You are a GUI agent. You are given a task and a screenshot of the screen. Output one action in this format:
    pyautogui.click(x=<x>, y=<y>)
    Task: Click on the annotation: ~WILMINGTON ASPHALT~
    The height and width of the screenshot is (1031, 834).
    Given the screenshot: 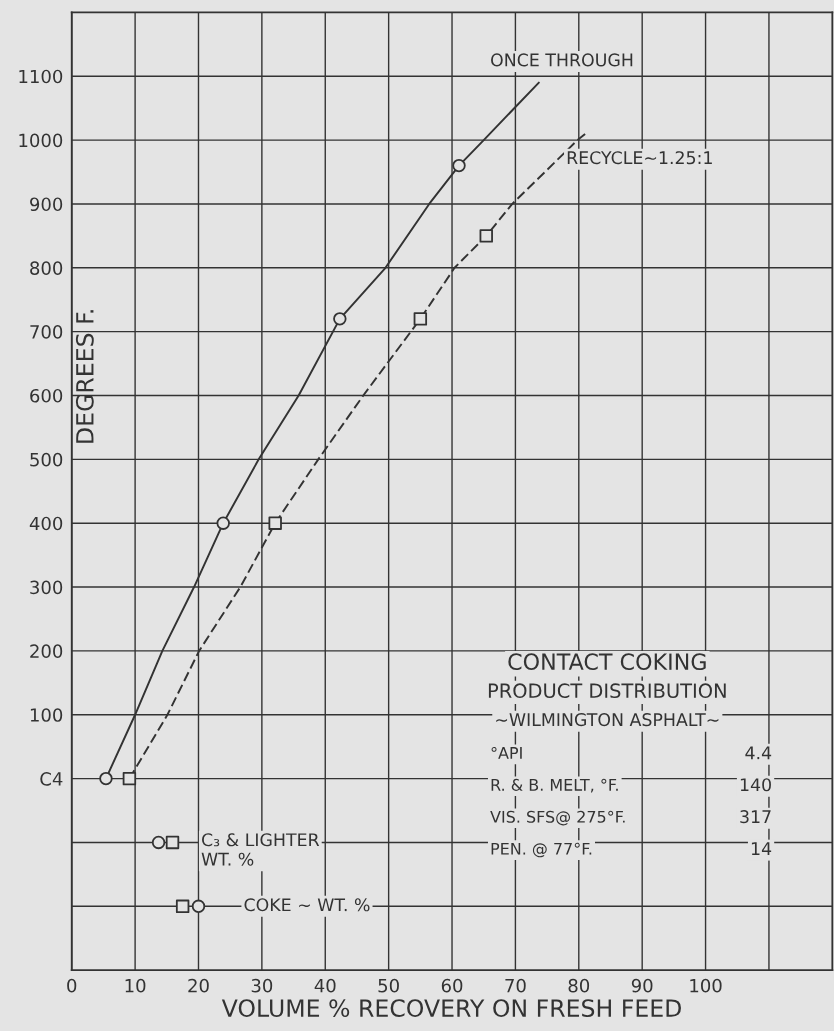 What is the action you would take?
    pyautogui.click(x=607, y=720)
    